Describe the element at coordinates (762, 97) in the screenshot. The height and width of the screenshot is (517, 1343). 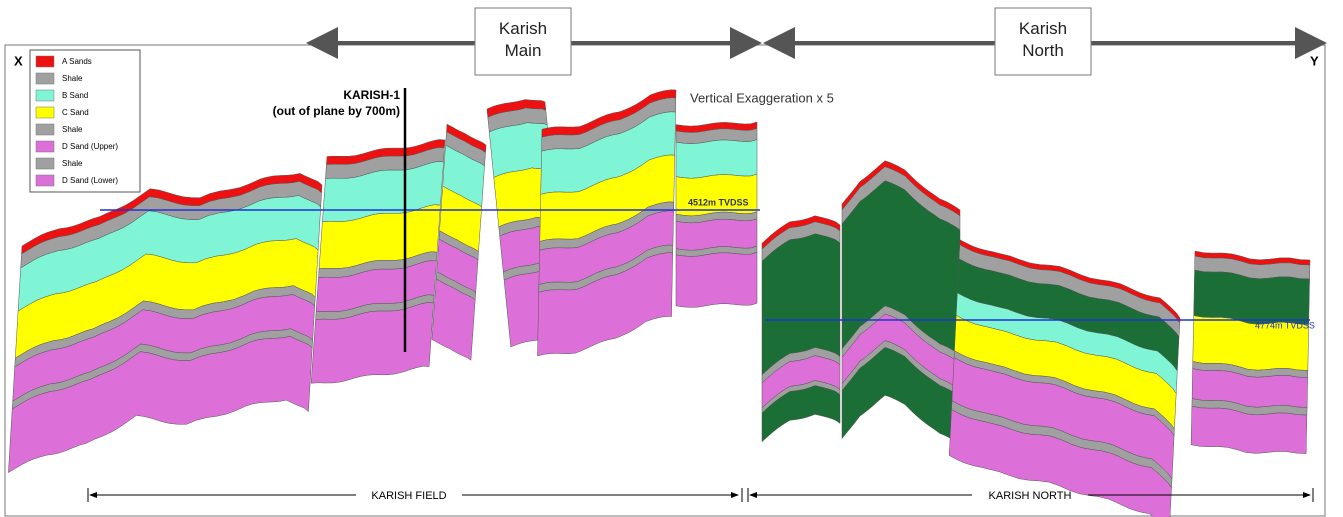
I see `exaggeration-note: Vertical Exaggeration x 5` at that location.